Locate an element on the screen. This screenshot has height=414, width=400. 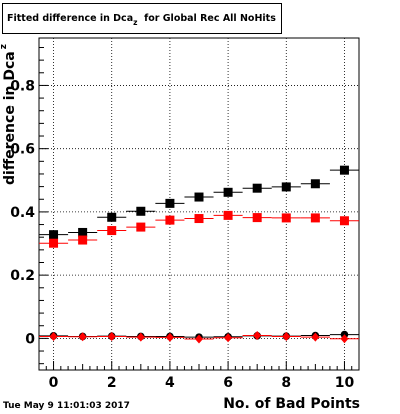
x-tick-label: 8 is located at coordinates (286, 383).